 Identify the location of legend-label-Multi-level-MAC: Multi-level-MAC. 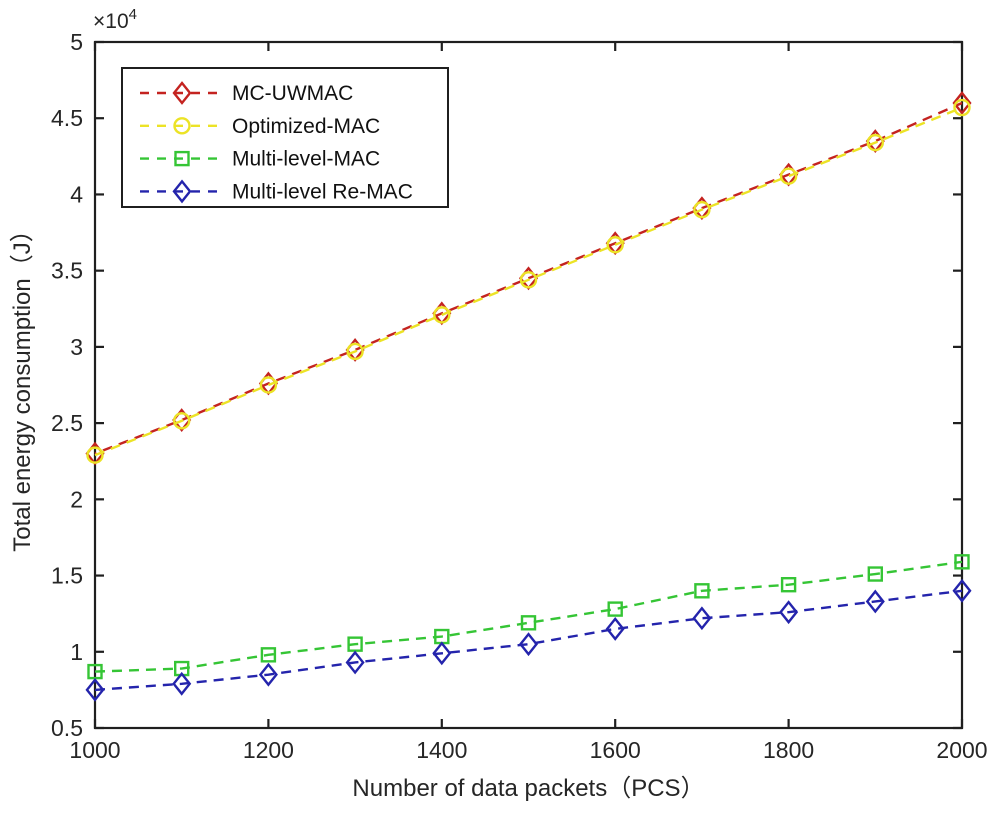
(306, 159).